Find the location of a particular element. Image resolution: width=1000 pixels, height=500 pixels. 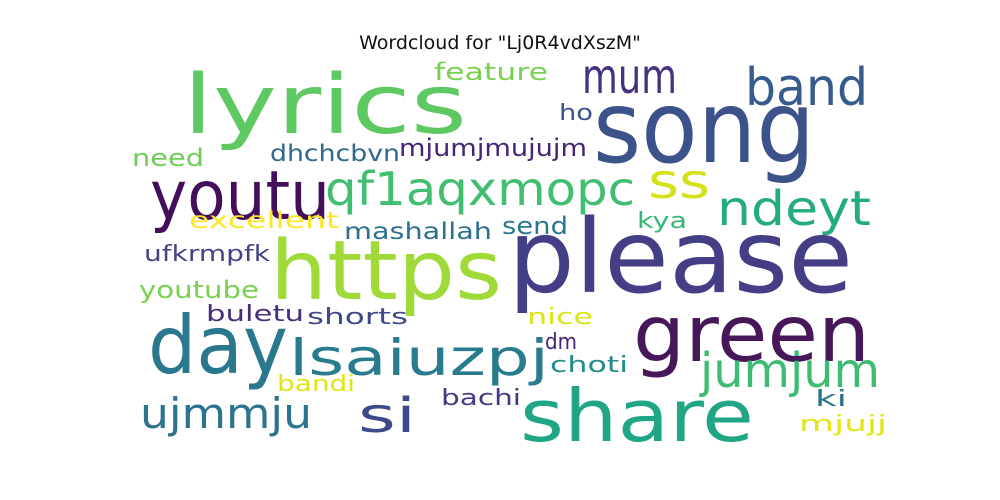

word-ho: ho is located at coordinates (576, 113).